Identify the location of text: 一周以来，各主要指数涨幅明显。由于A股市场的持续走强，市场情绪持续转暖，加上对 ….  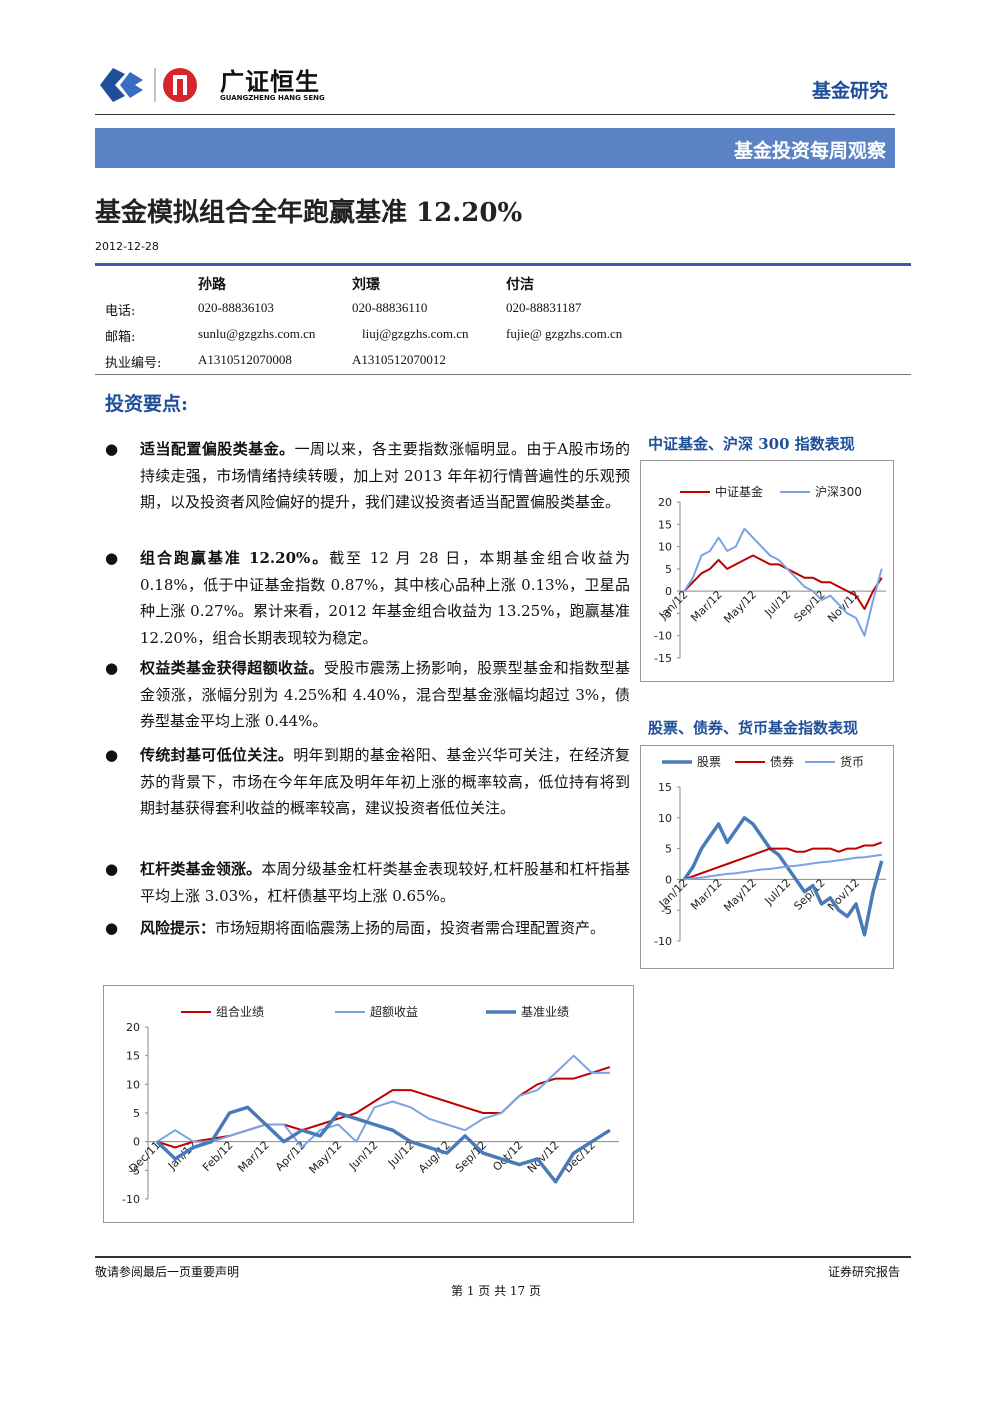
(385, 475).